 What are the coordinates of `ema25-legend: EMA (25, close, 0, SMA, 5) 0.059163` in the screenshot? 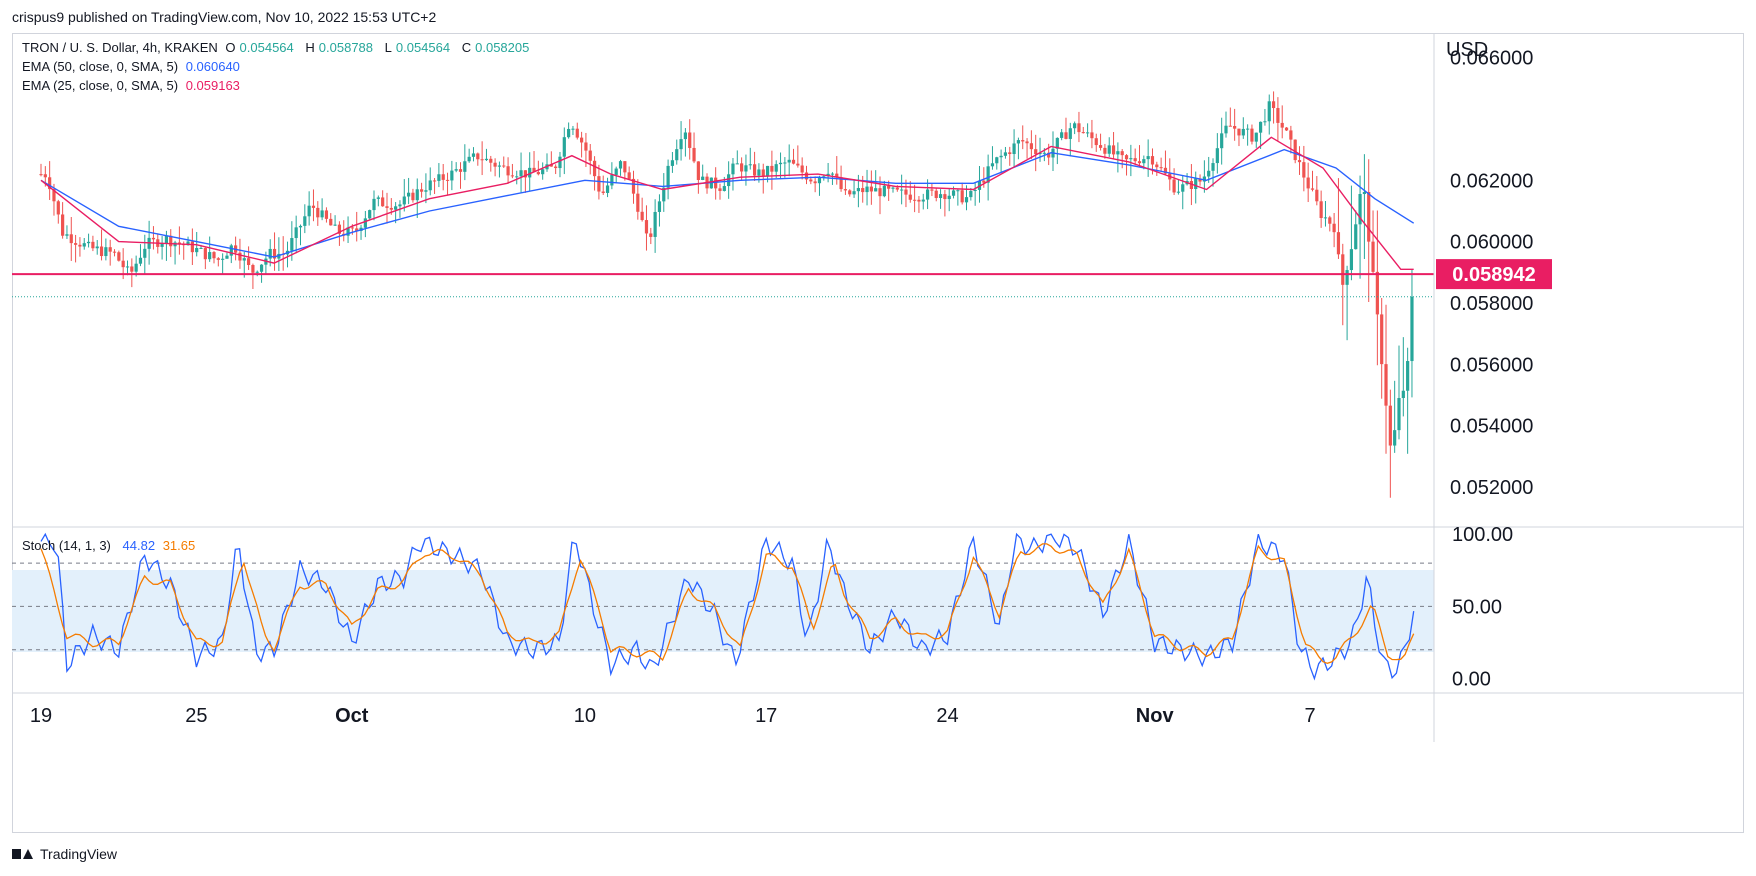 It's located at (133, 85).